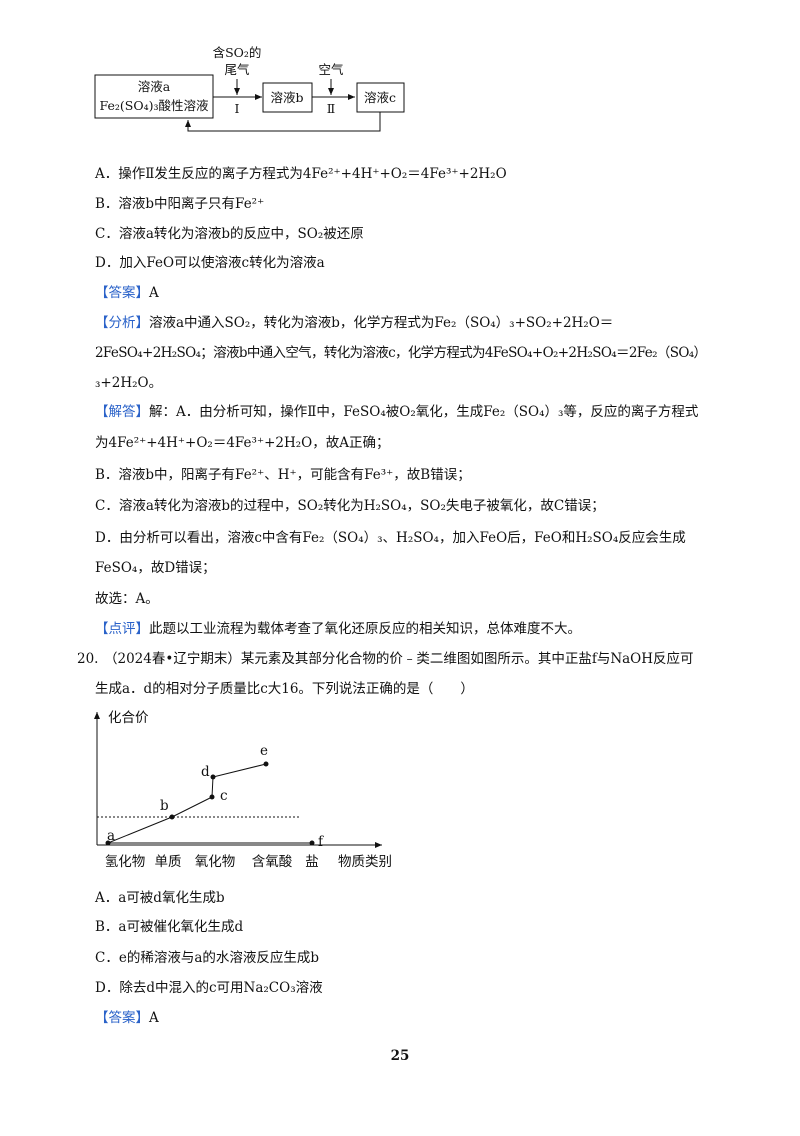  I want to click on y-axis-label: 化合价, so click(128, 718).